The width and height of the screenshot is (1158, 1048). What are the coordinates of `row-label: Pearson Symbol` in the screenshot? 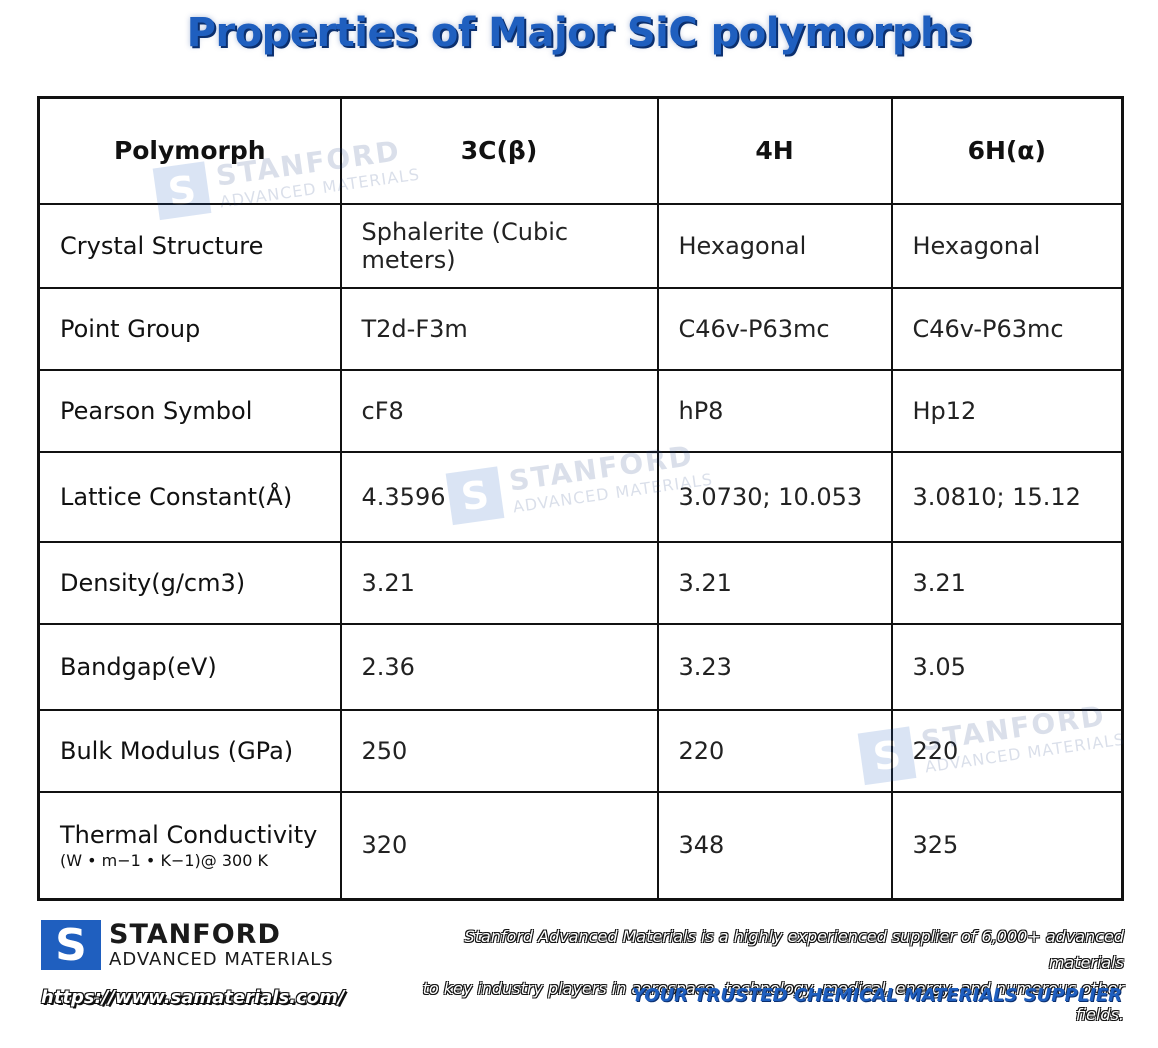 It's located at (189, 410).